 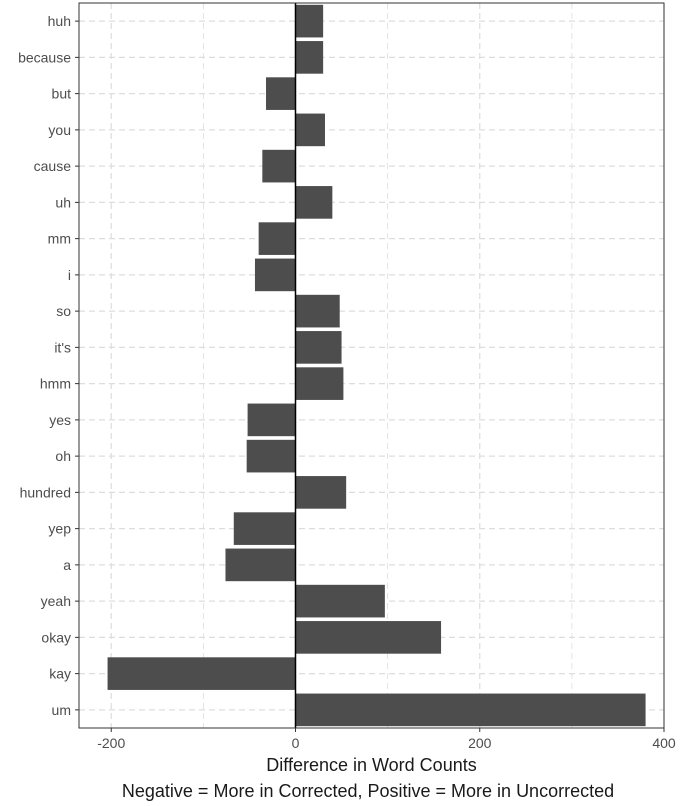 I want to click on bar-kay, so click(x=201, y=673).